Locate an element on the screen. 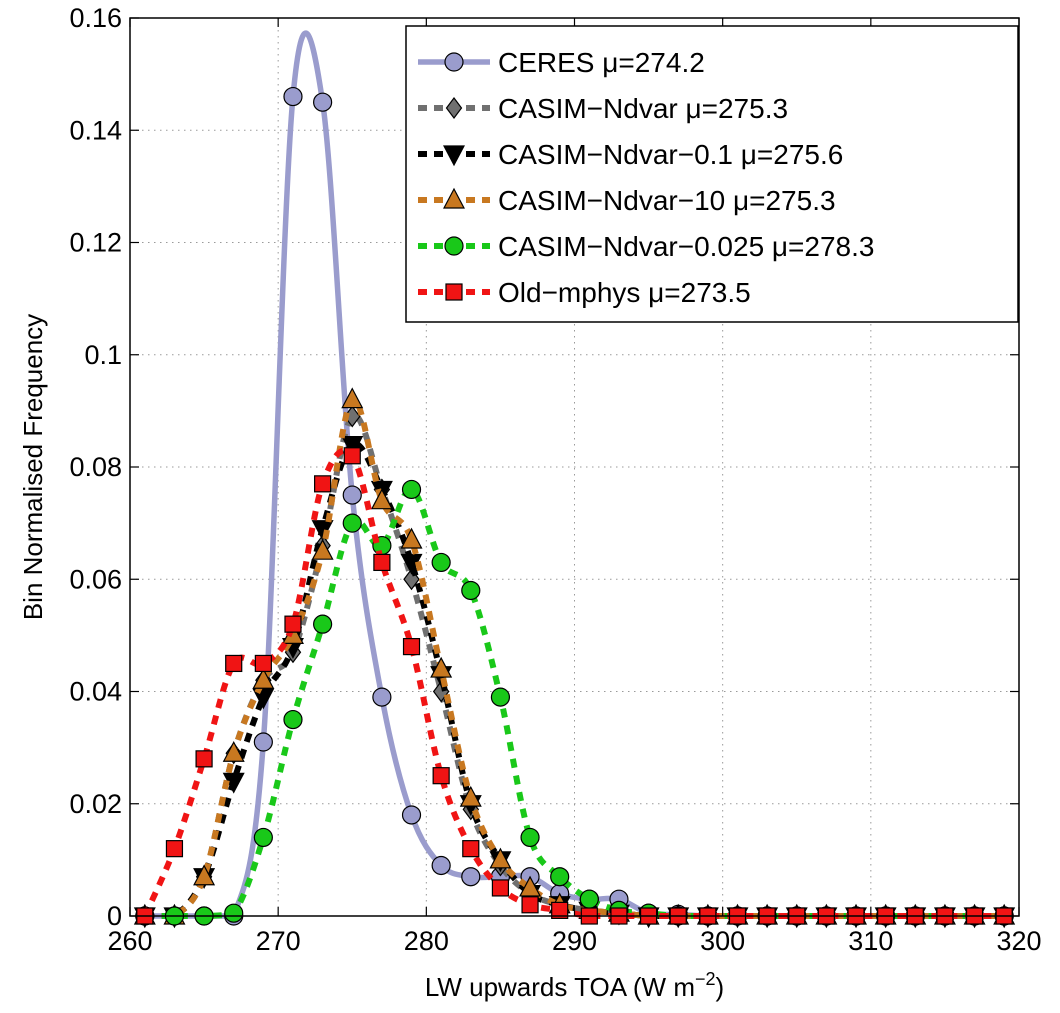 This screenshot has width=1060, height=1013. x-tick-label: 270 is located at coordinates (278, 941).